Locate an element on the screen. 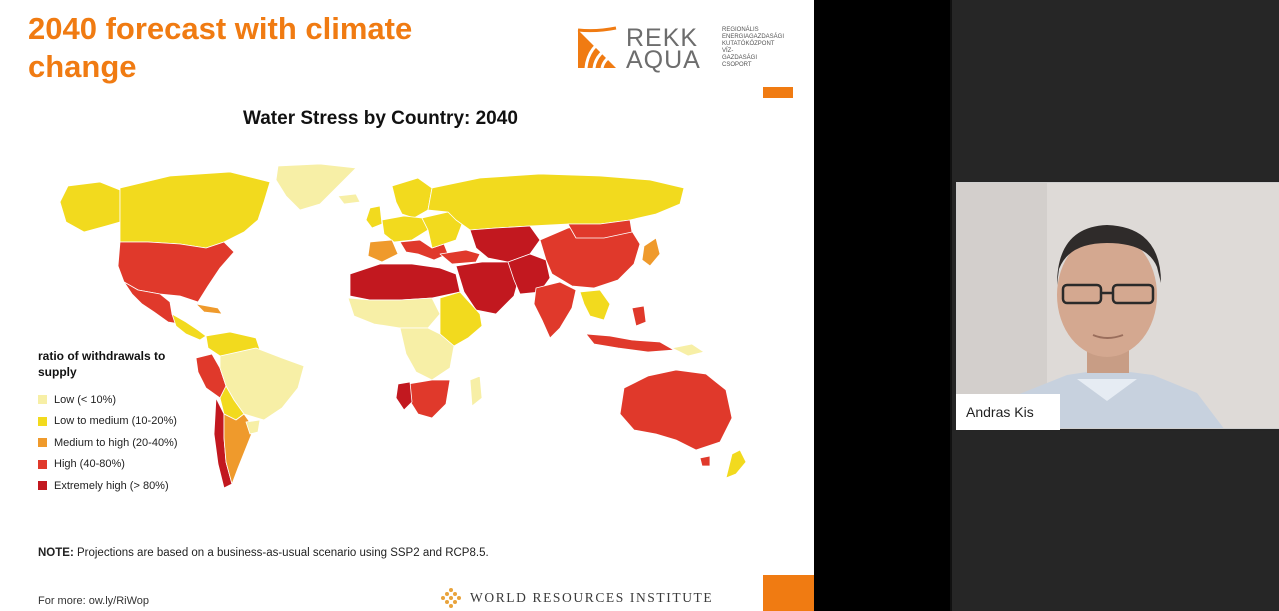  map-region-brazil is located at coordinates (262, 384).